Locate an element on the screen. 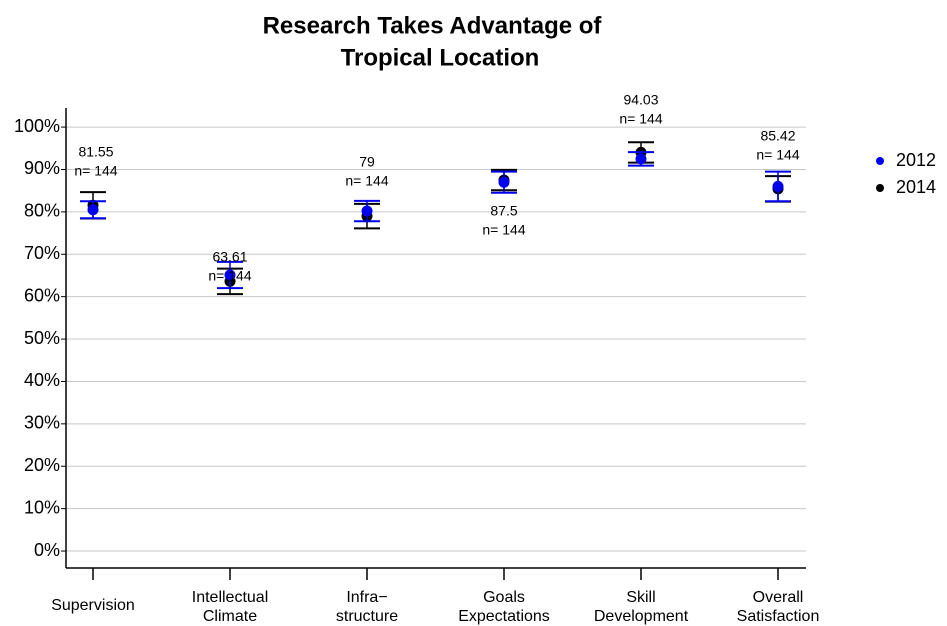 This screenshot has height=626, width=947. data-label: 94.03 is located at coordinates (640, 100).